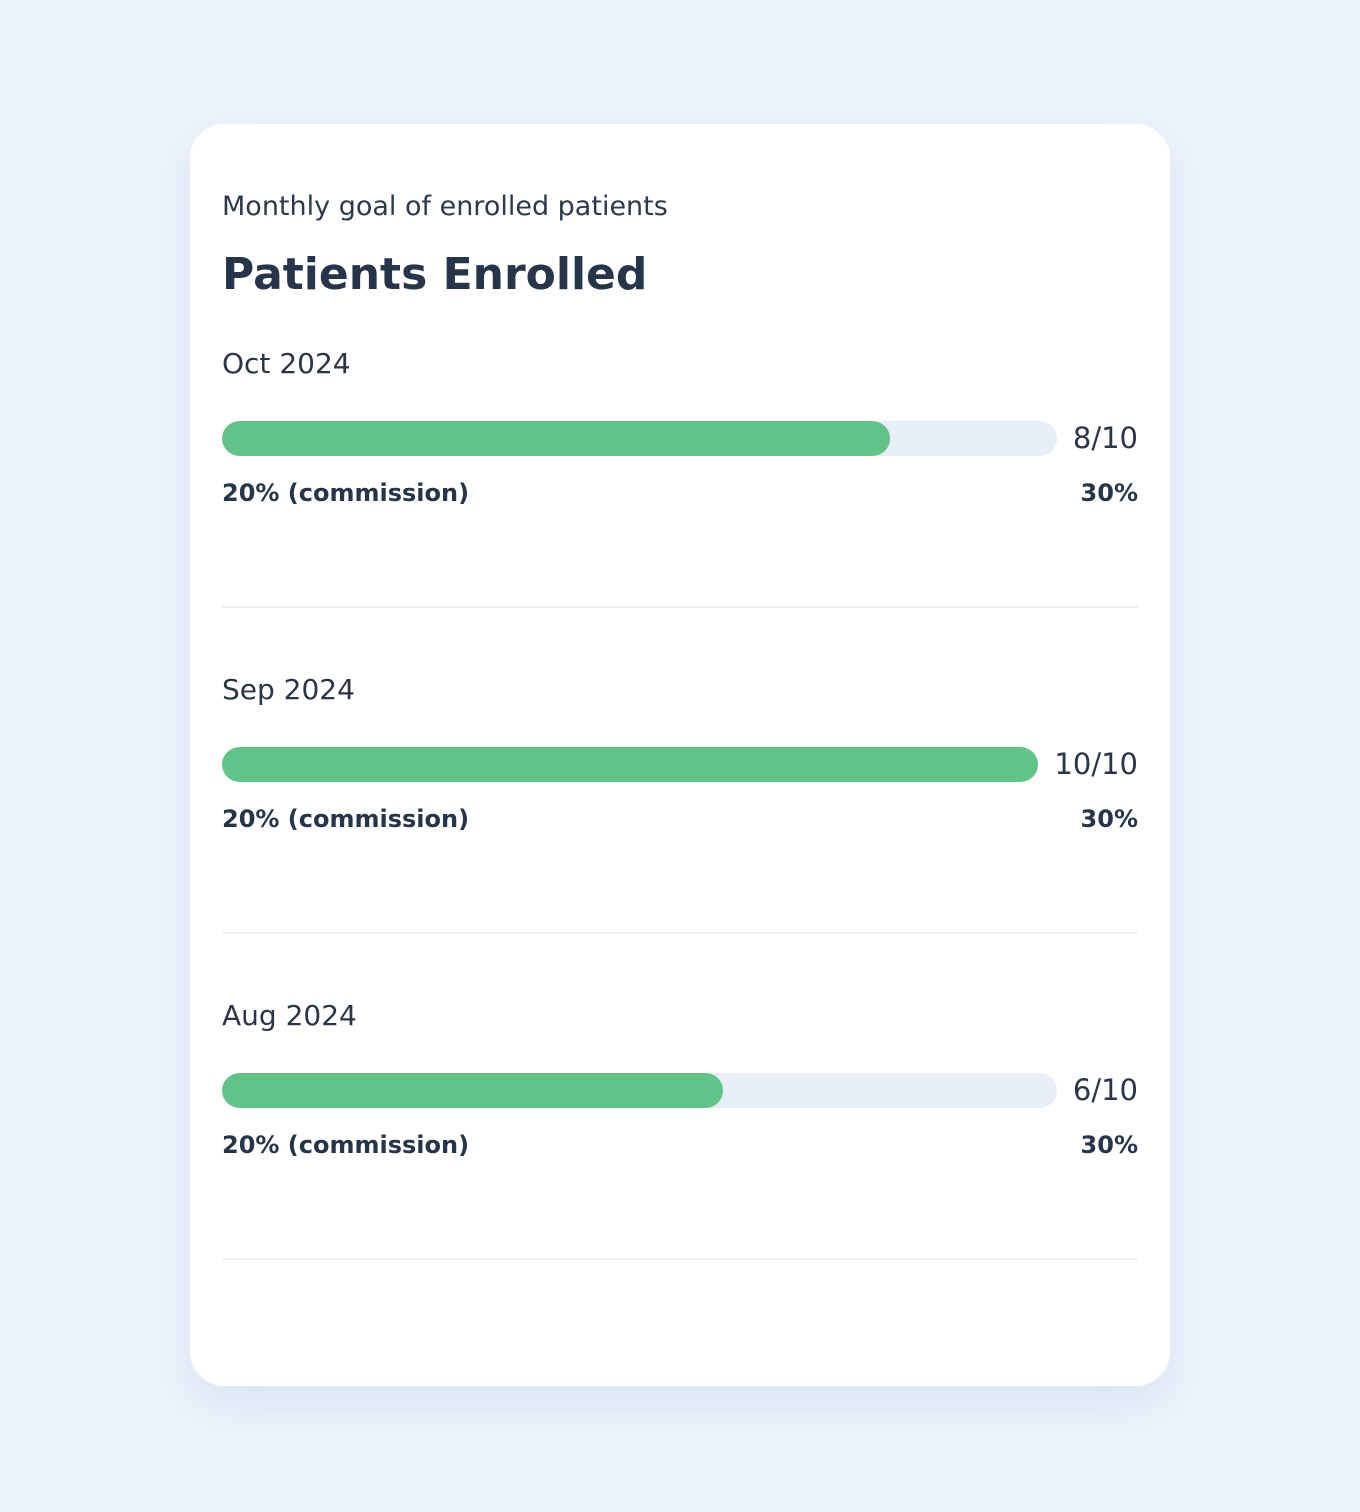 Image resolution: width=1360 pixels, height=1512 pixels. What do you see at coordinates (289, 1015) in the screenshot?
I see `month-label: Aug 2024` at bounding box center [289, 1015].